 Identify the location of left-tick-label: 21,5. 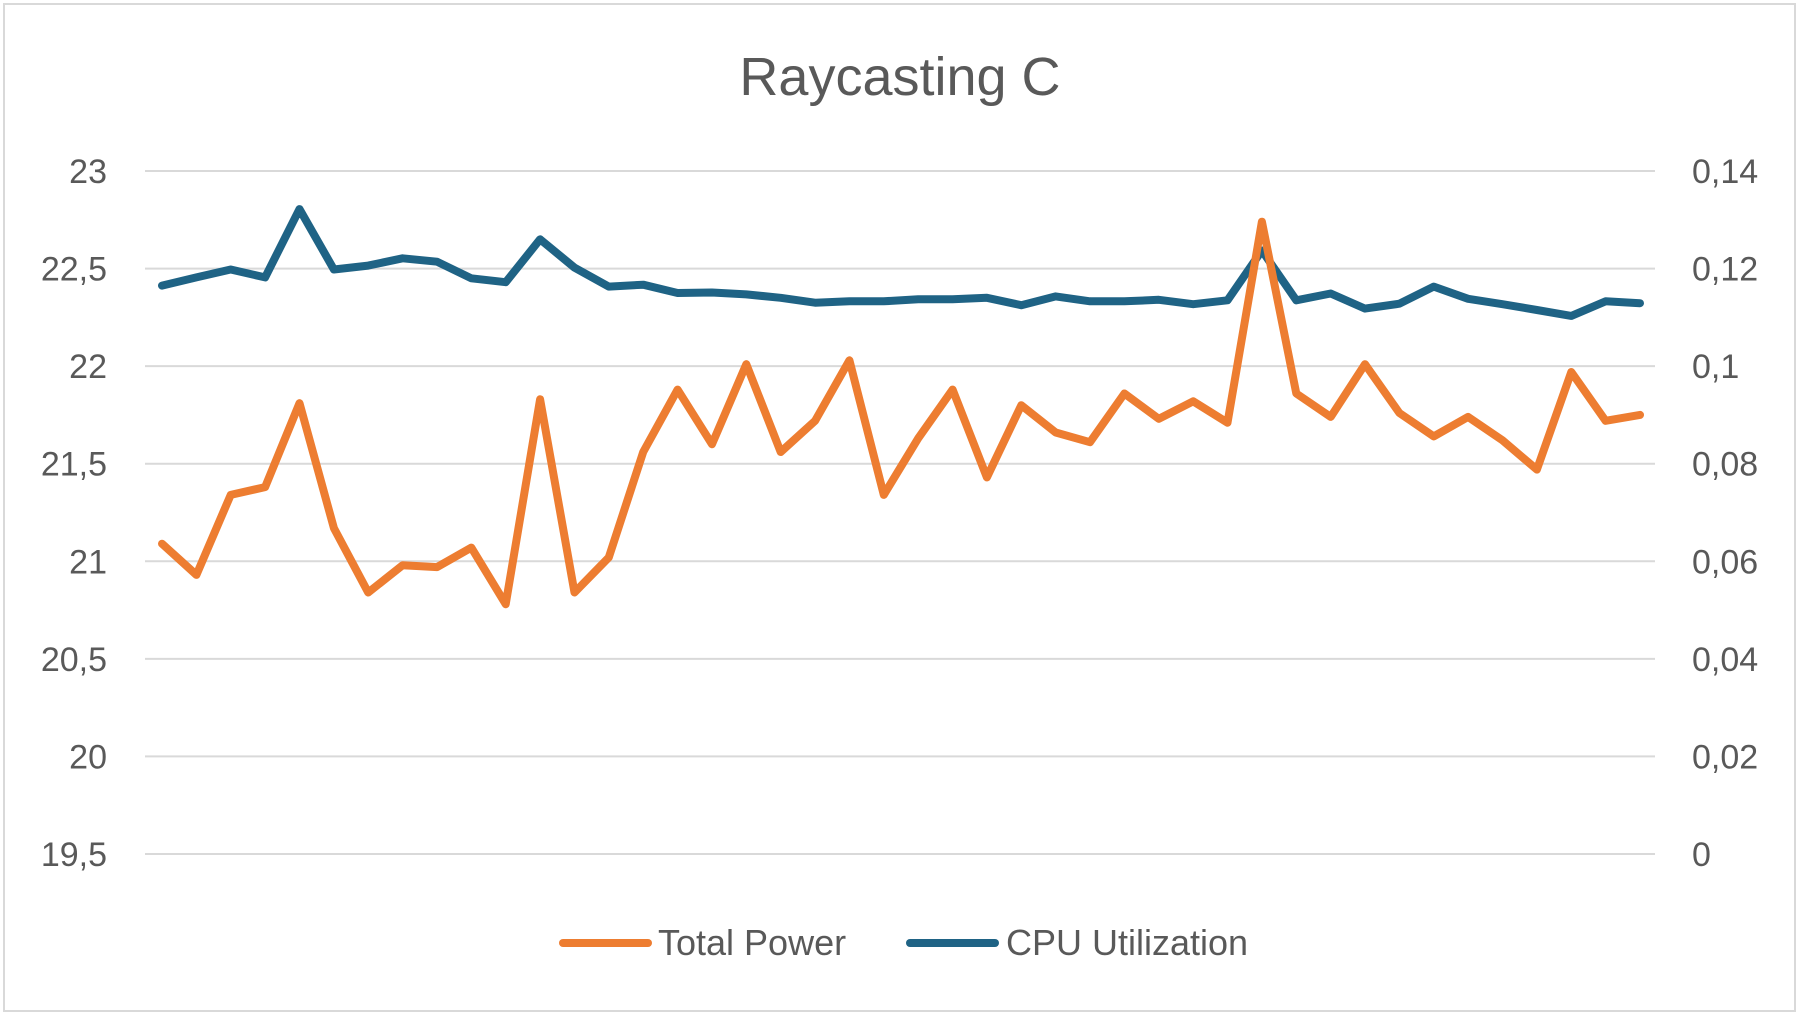
(74, 465).